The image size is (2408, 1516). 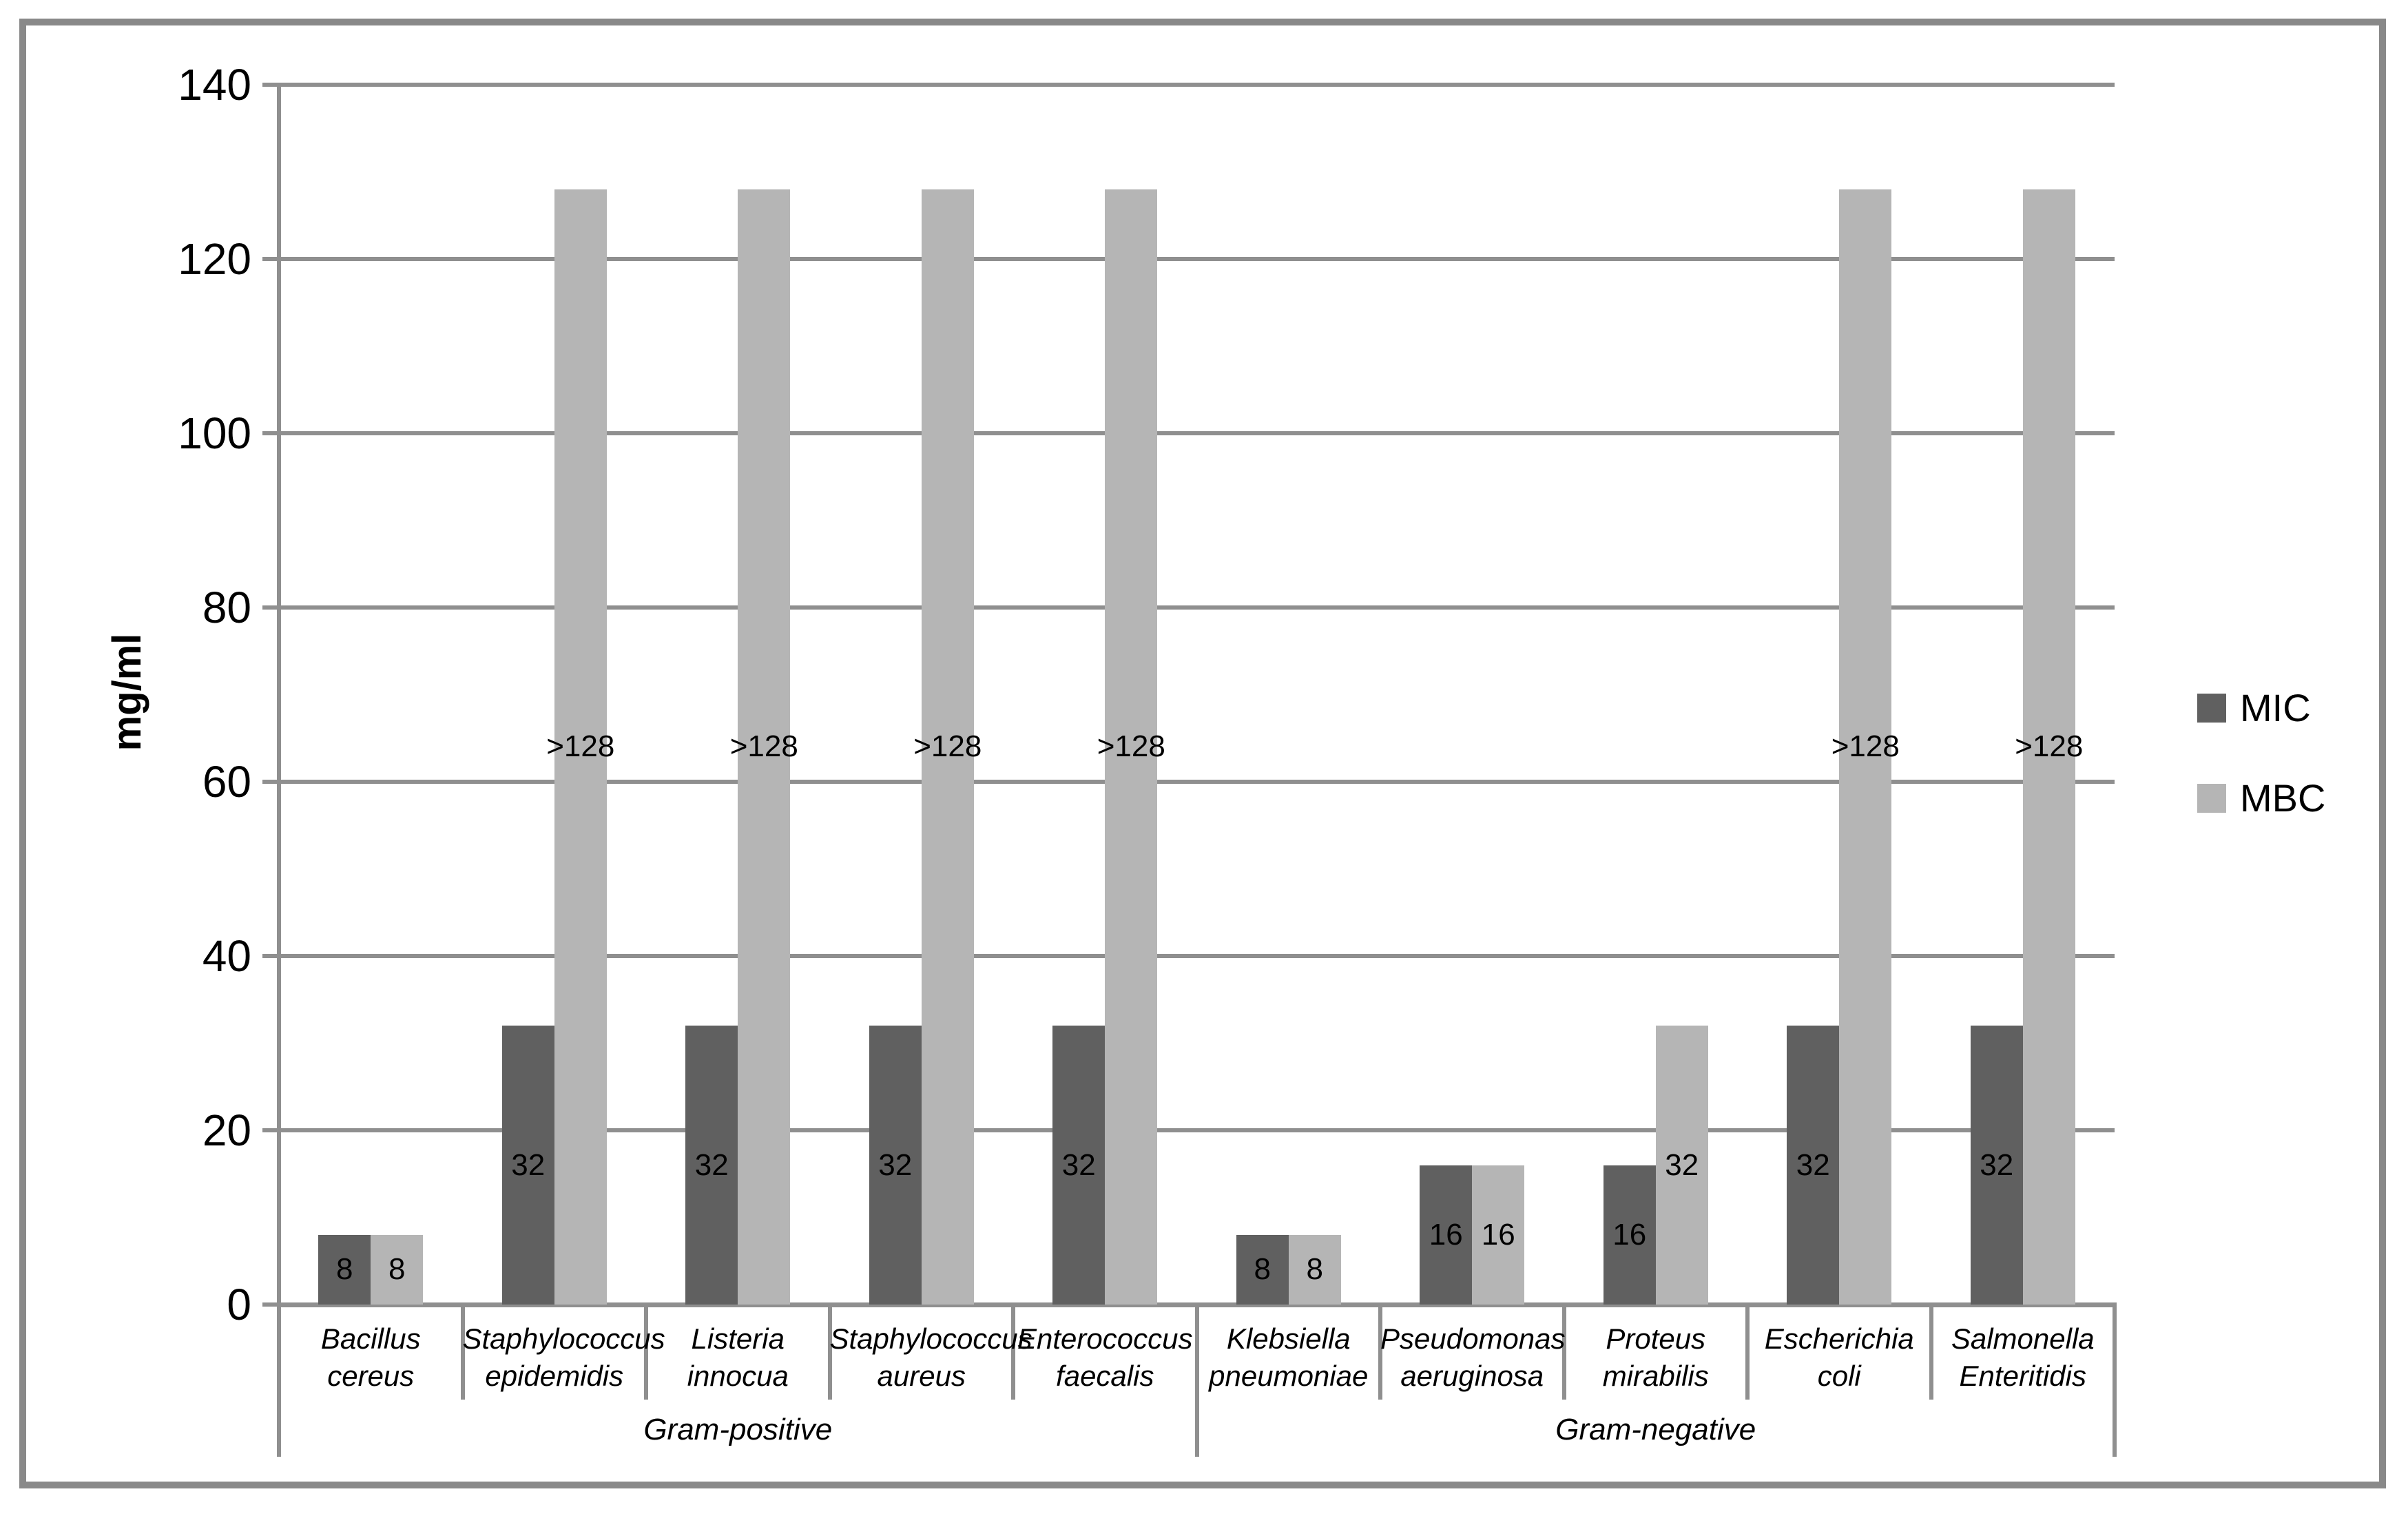 What do you see at coordinates (1105, 1338) in the screenshot?
I see `category-label-line: Enterococcus` at bounding box center [1105, 1338].